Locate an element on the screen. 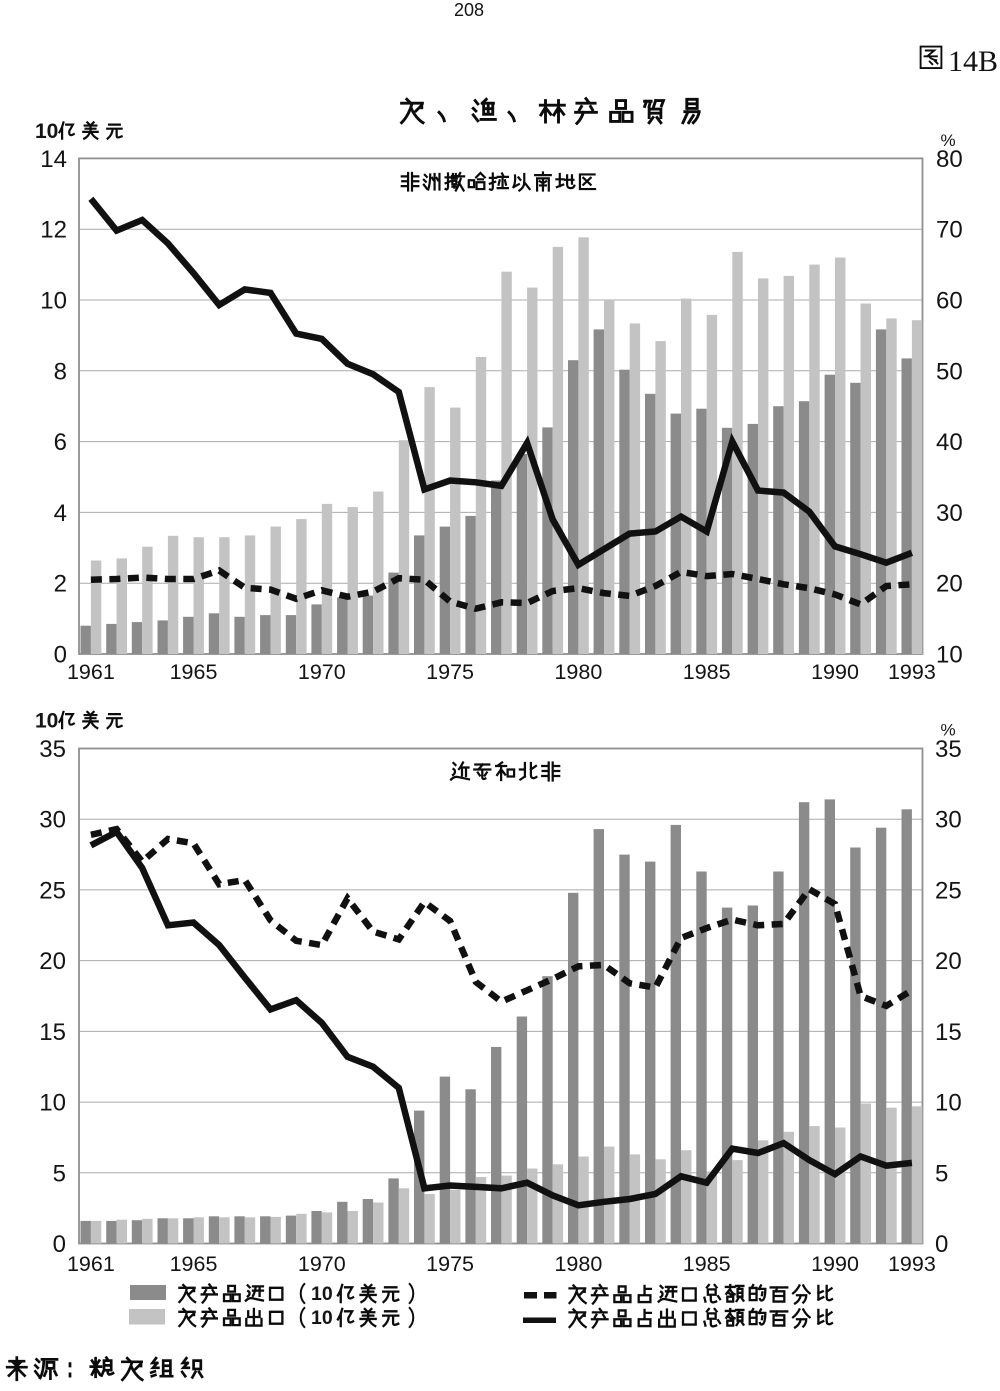 The width and height of the screenshot is (1000, 1391). svg-text: 208 is located at coordinates (469, 10).